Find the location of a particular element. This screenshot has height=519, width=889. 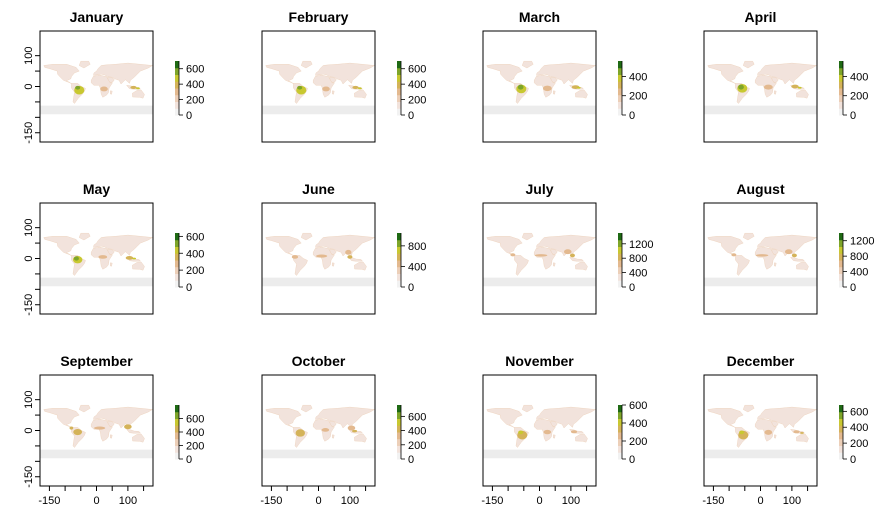

land-madagascar is located at coordinates (333, 92).